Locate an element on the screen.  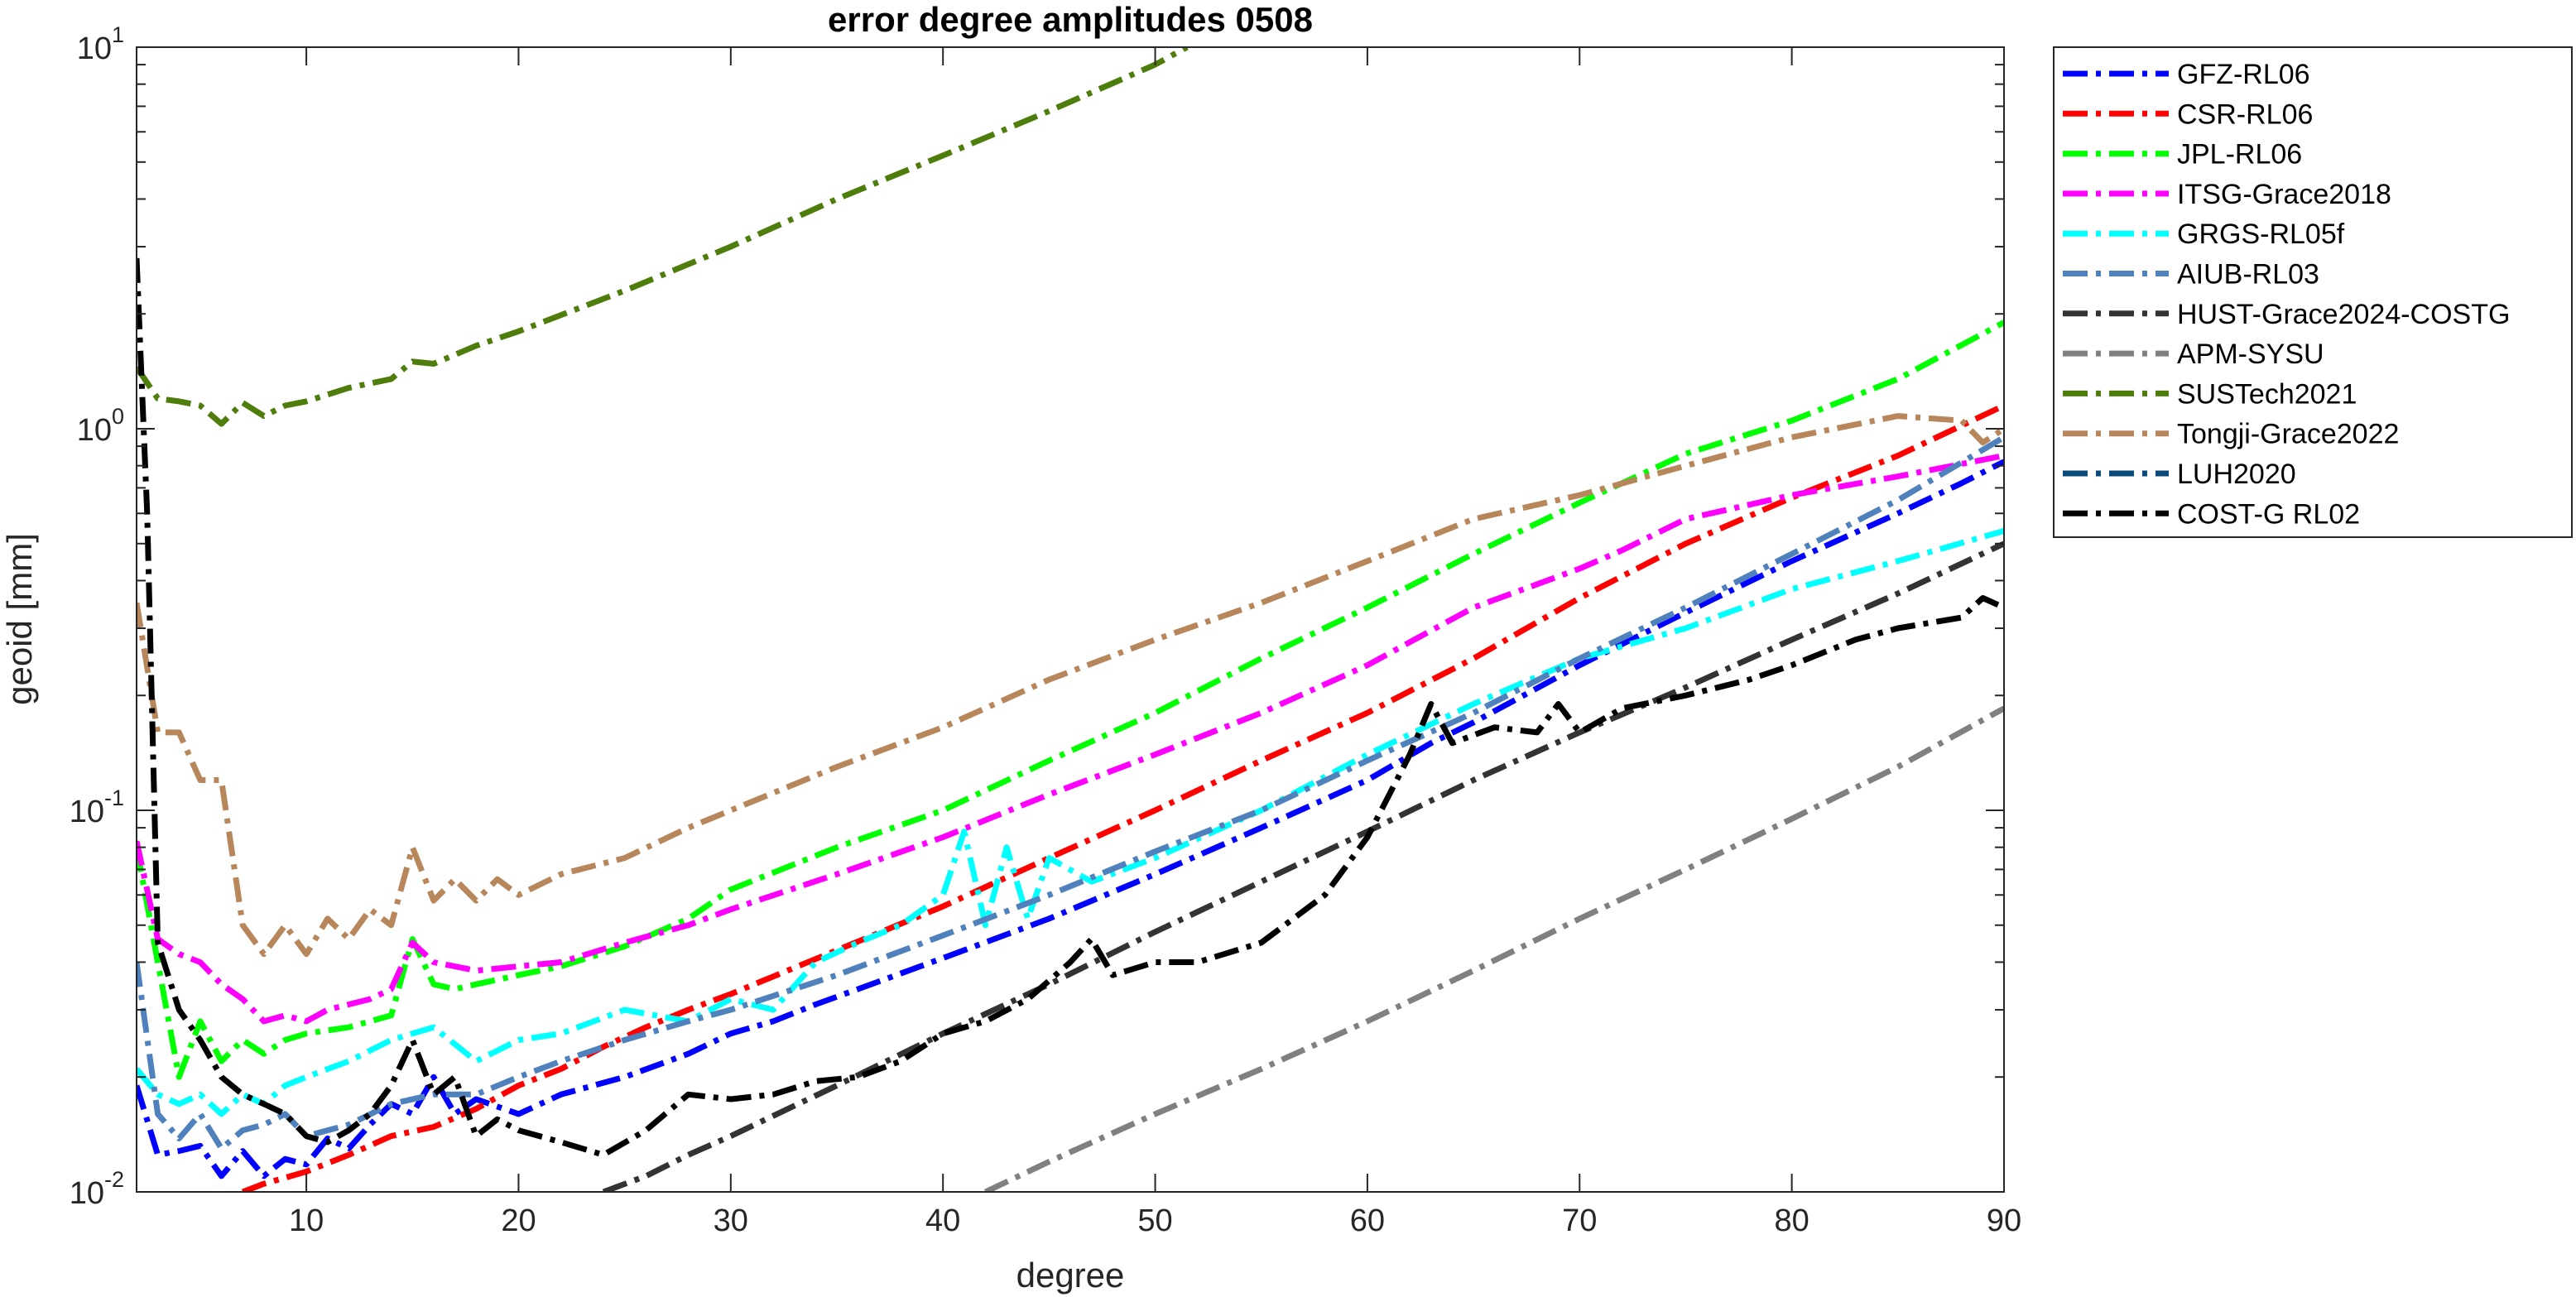
legend-label-10: LUH2020 is located at coordinates (2236, 475).